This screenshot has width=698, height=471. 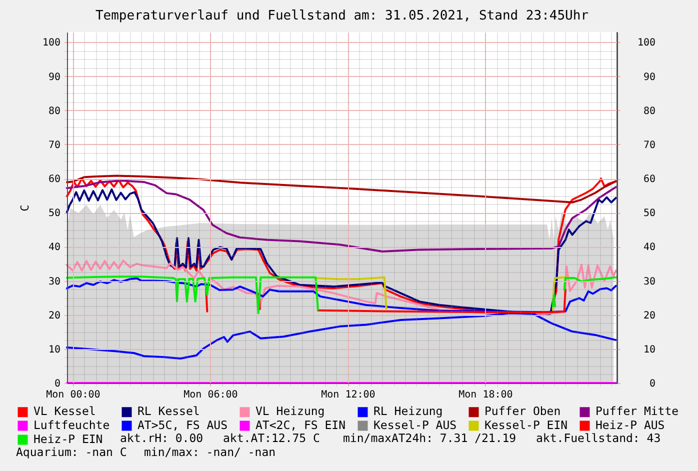 What do you see at coordinates (271, 438) in the screenshot?
I see `text: akt.AT:12.75 C` at bounding box center [271, 438].